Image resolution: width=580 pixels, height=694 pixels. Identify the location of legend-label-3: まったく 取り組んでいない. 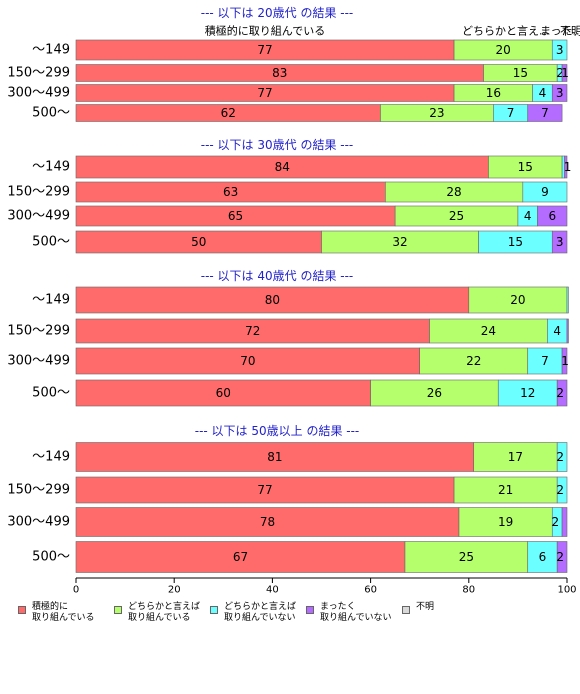
(356, 612).